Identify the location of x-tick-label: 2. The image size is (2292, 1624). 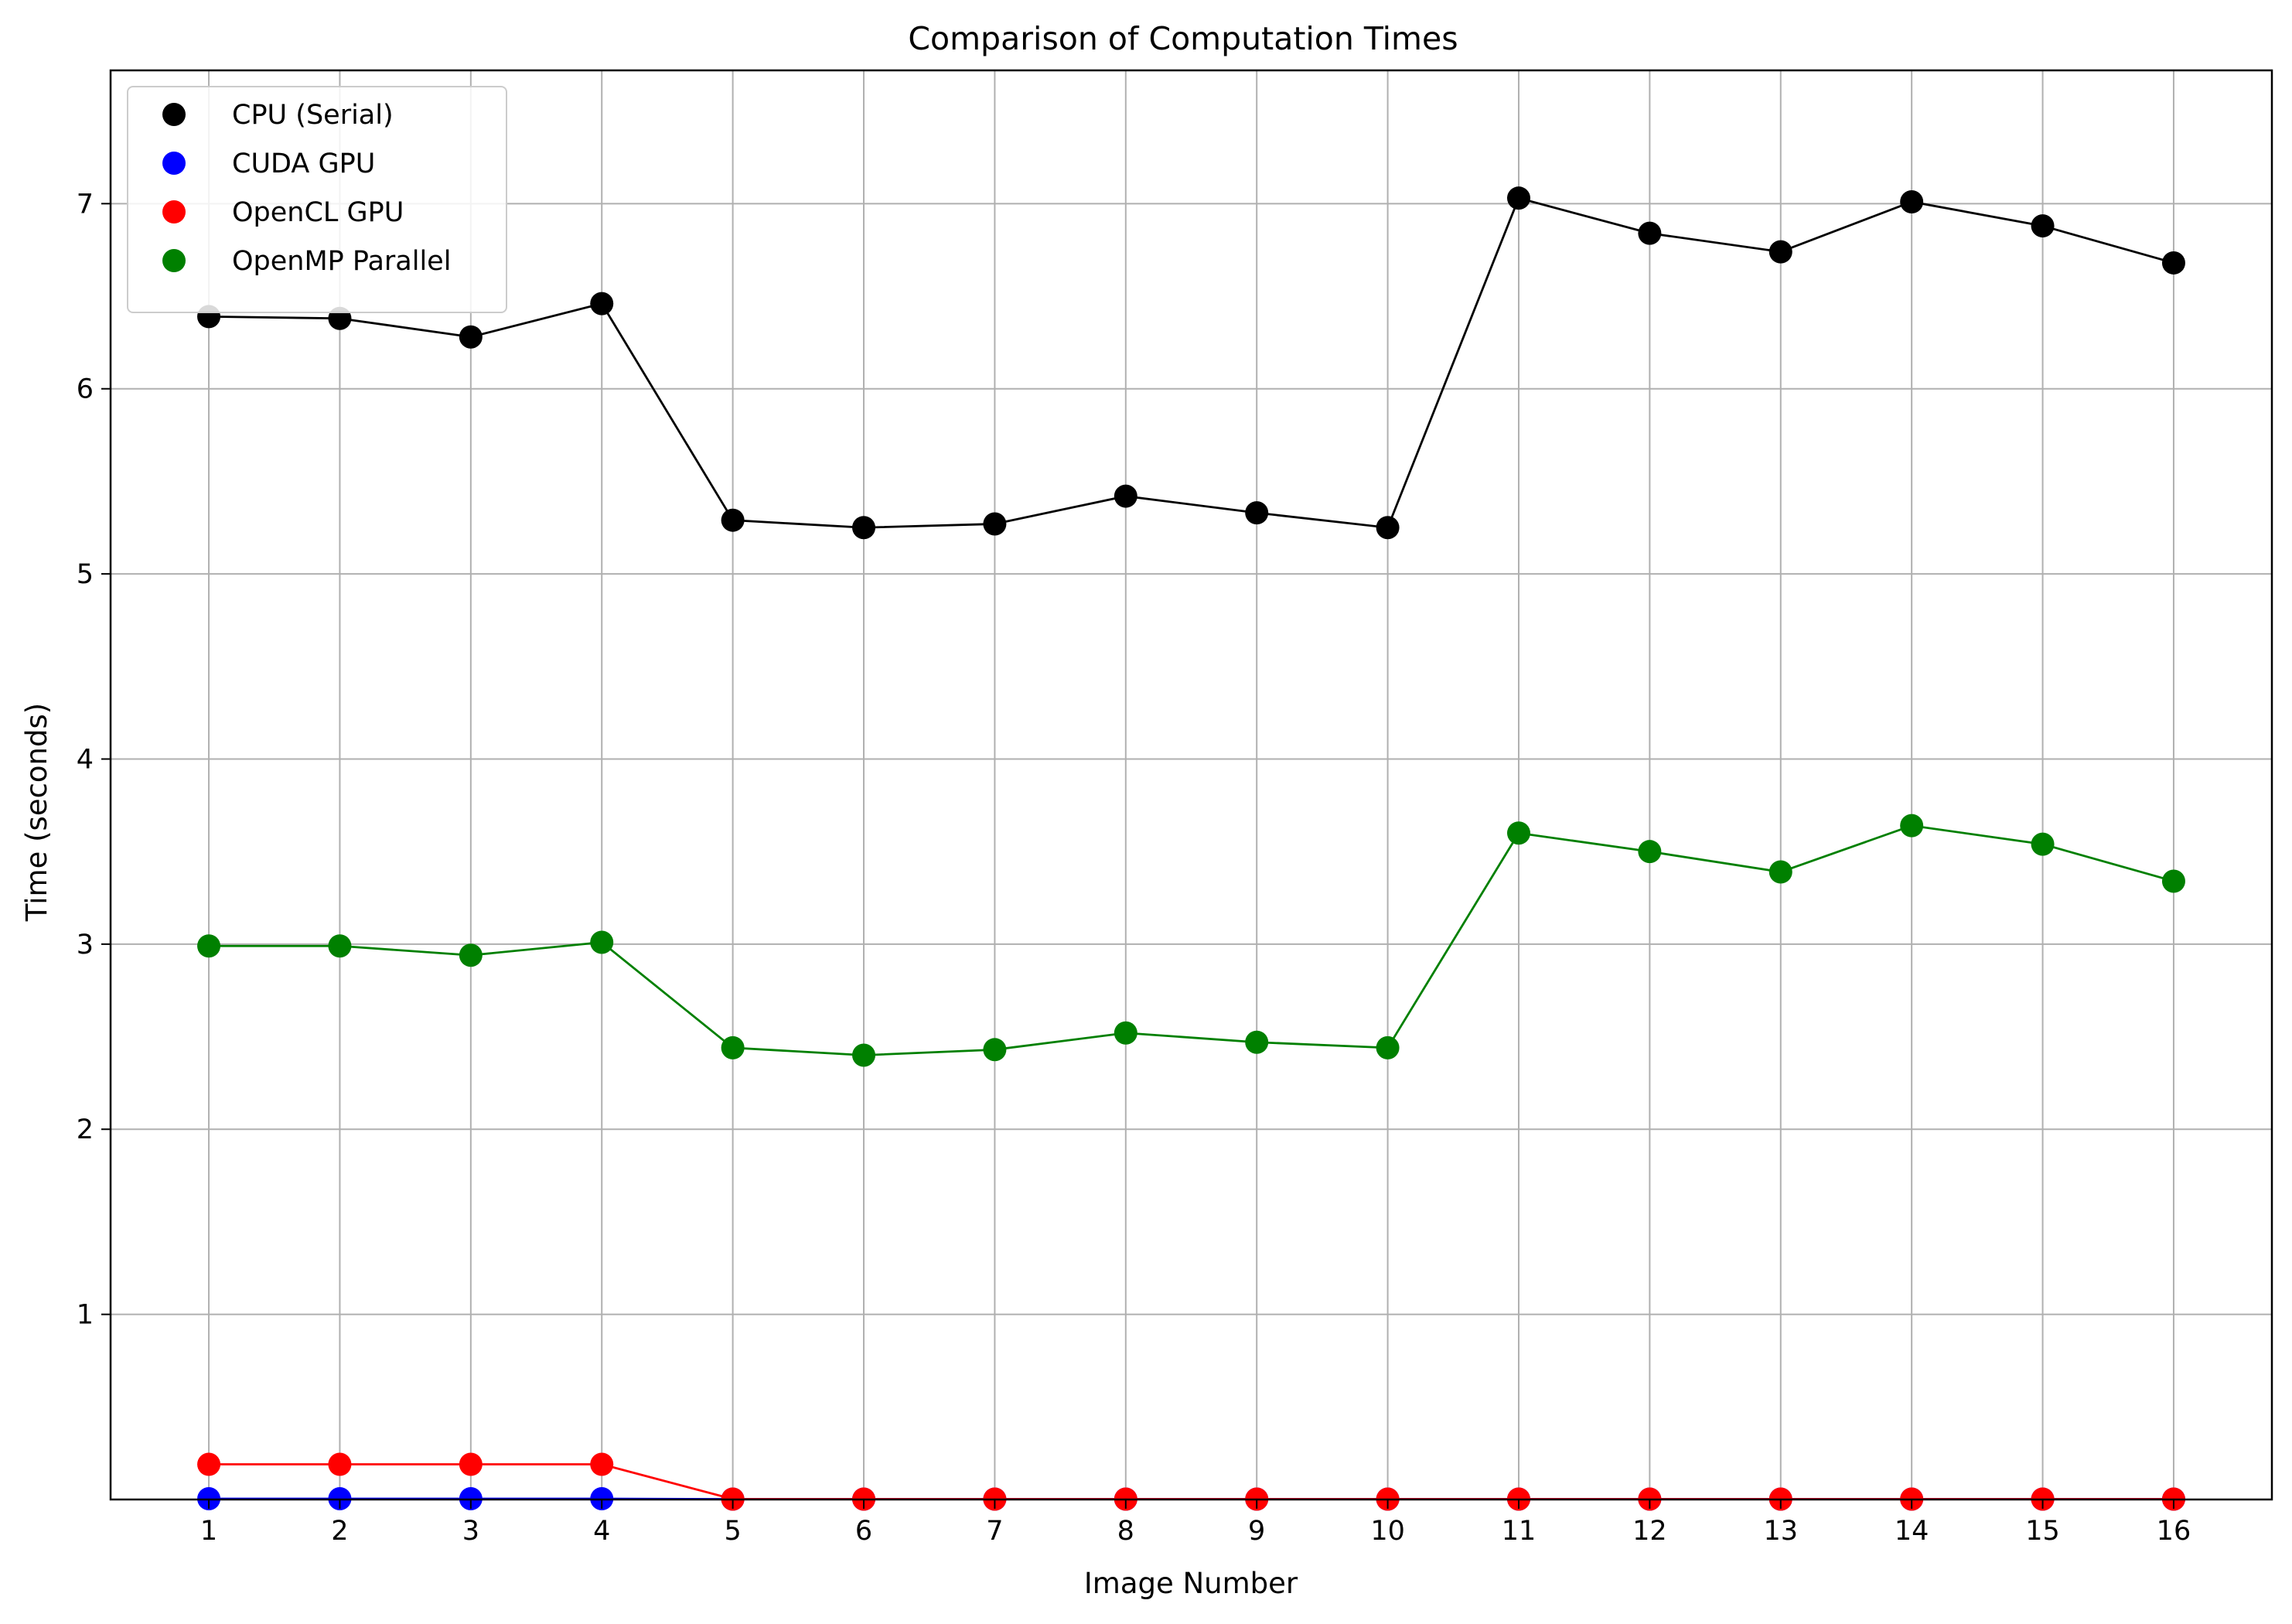
(339, 1531).